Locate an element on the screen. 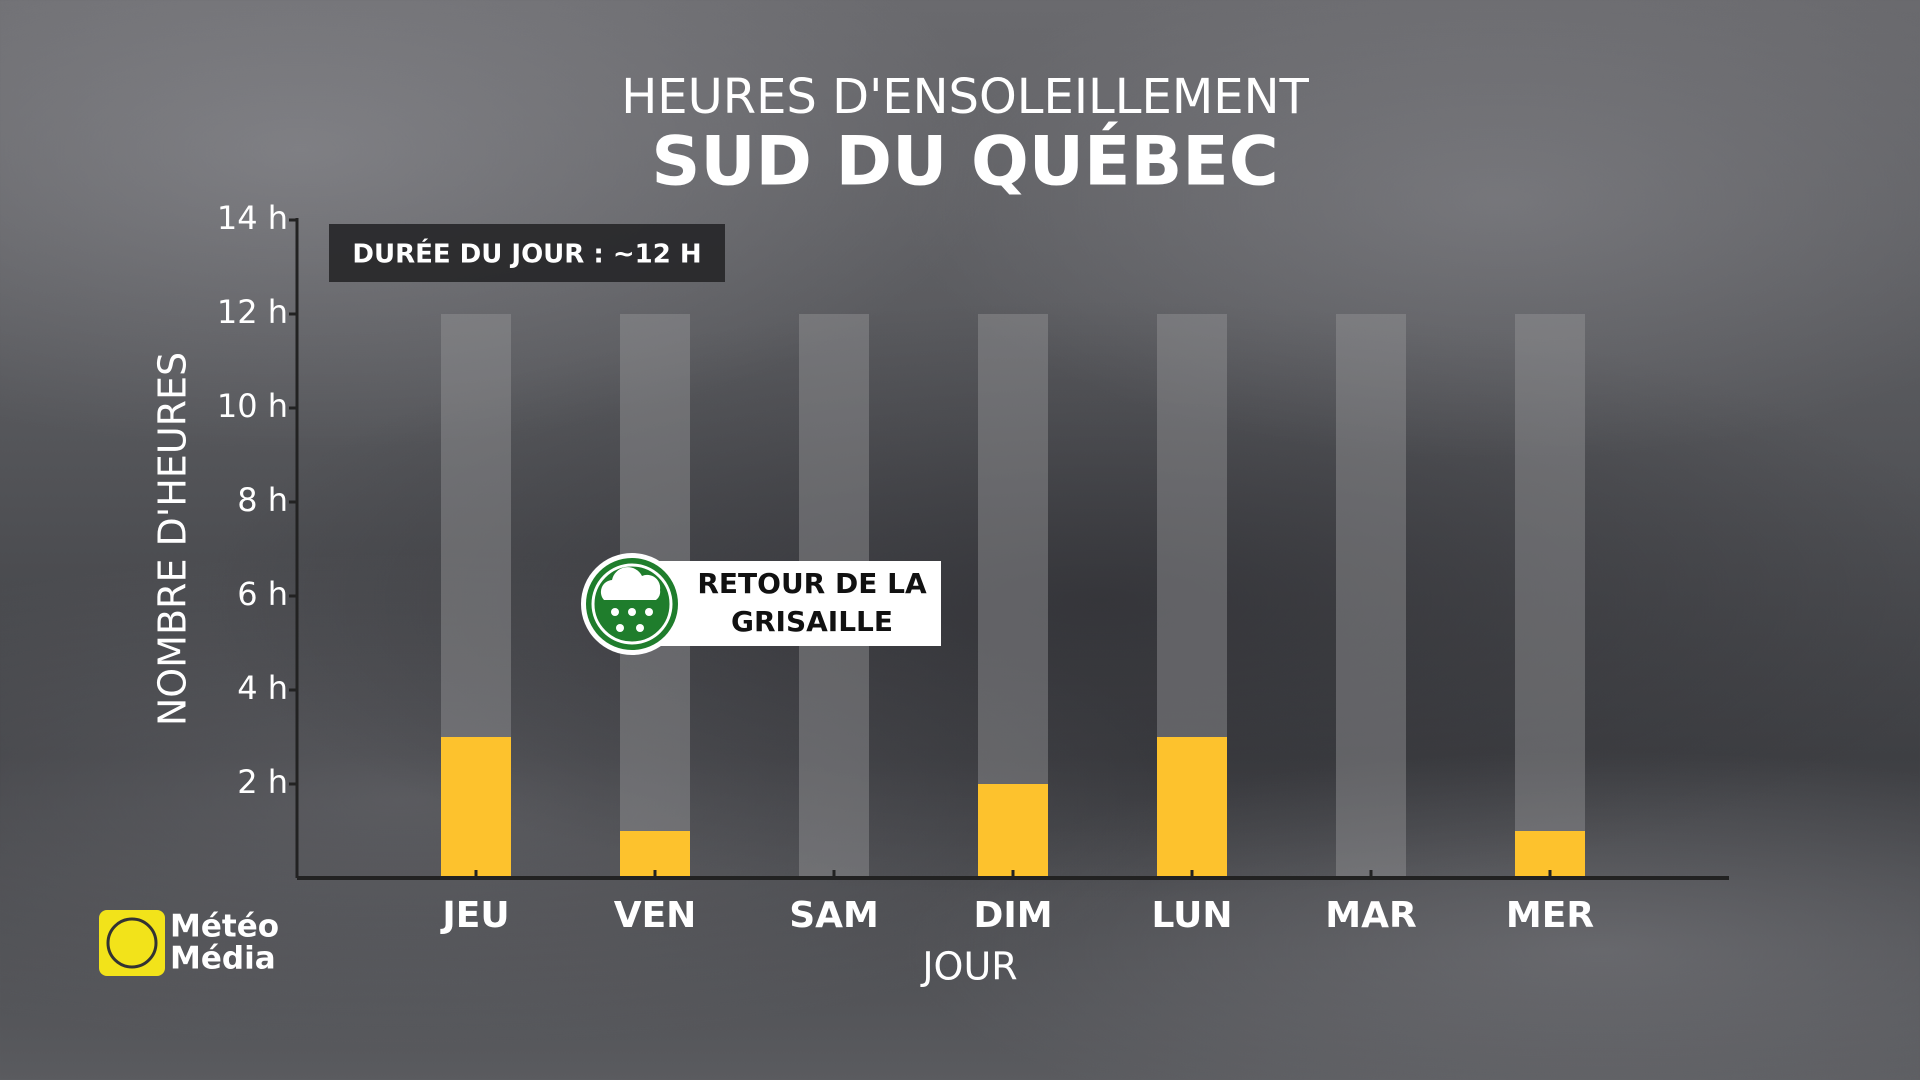 This screenshot has height=1080, width=1920. x-tick-label: DIM is located at coordinates (1012, 915).